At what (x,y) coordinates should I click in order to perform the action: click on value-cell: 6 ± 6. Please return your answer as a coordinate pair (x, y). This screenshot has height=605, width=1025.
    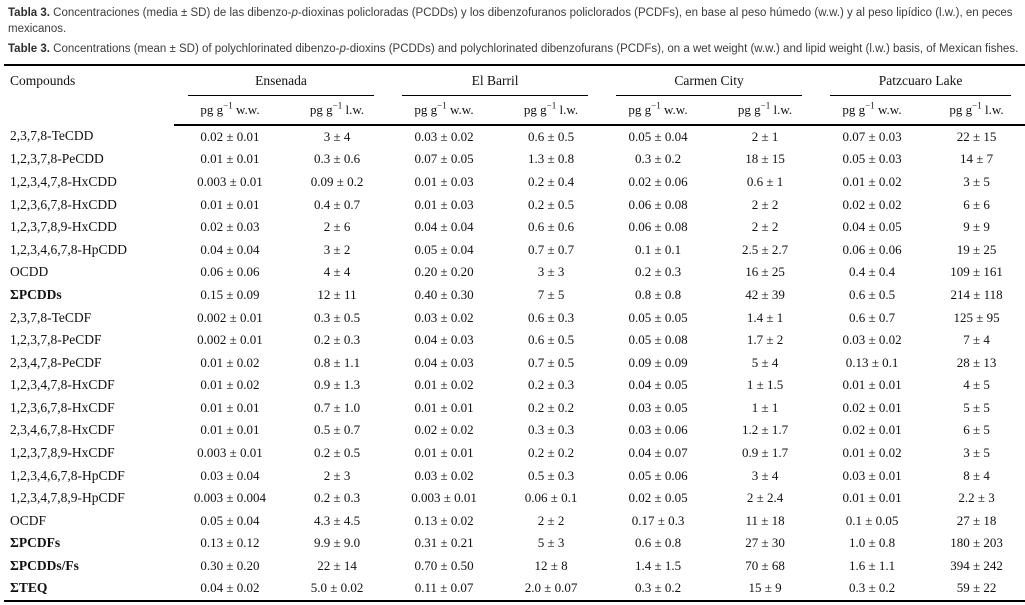
    Looking at the image, I should click on (976, 204).